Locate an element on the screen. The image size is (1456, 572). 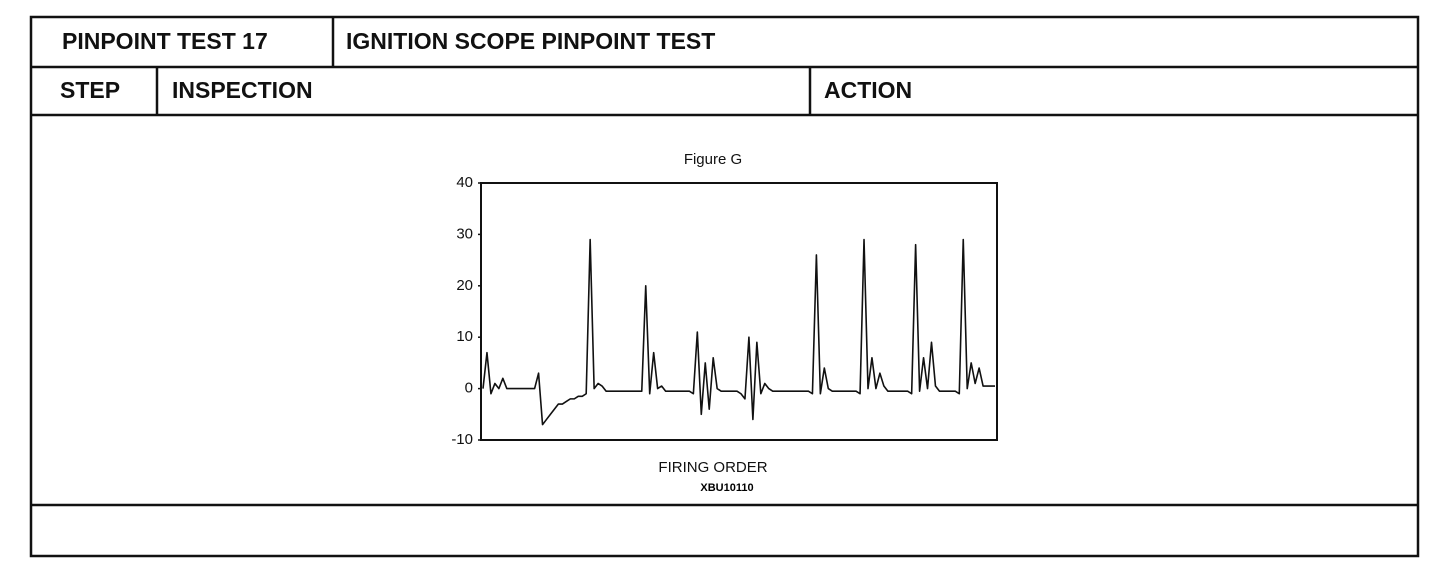
y-tick-label: 30 is located at coordinates (464, 233).